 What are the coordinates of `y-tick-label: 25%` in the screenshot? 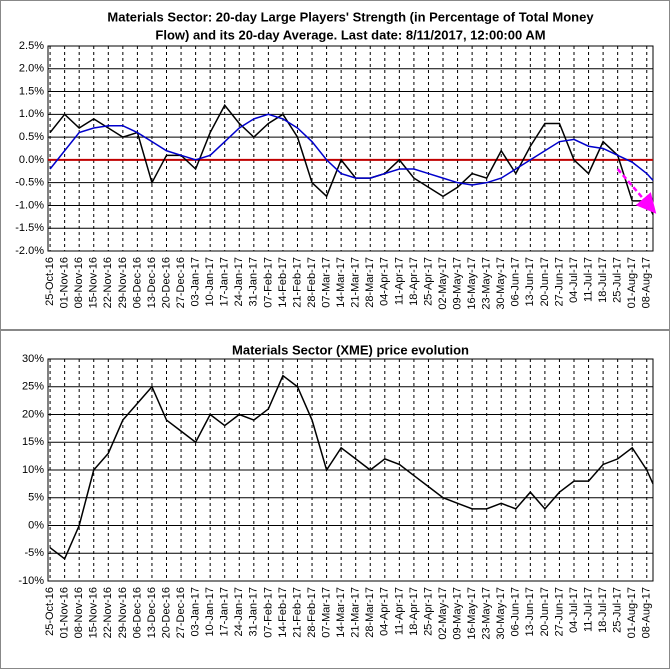 It's located at (33, 387).